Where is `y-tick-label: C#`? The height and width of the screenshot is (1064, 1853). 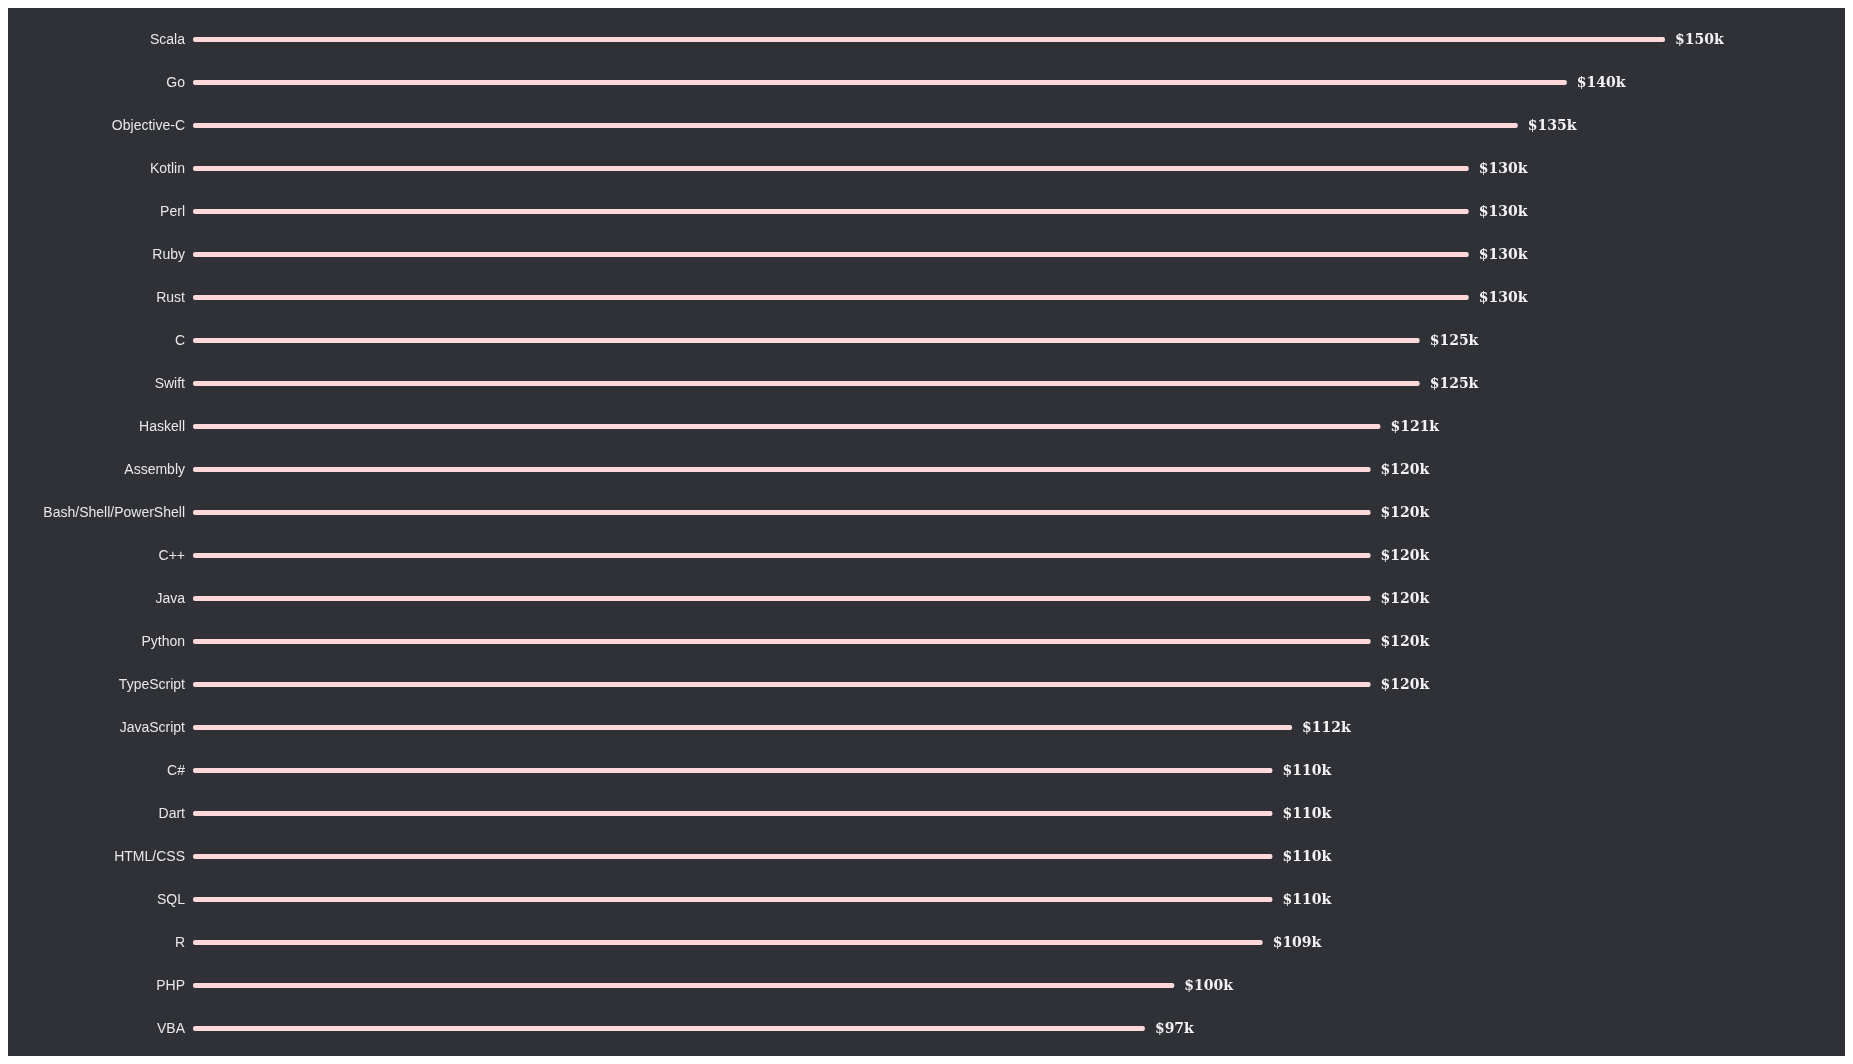 y-tick-label: C# is located at coordinates (176, 770).